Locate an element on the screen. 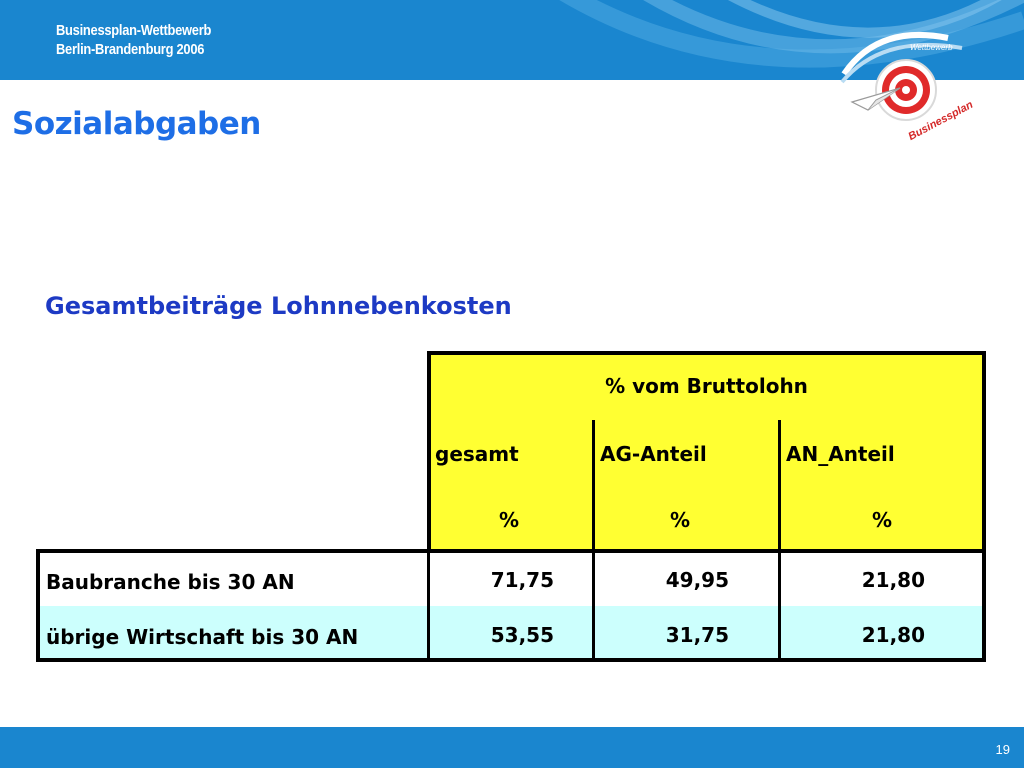  footer-band: 19 is located at coordinates (512, 747).